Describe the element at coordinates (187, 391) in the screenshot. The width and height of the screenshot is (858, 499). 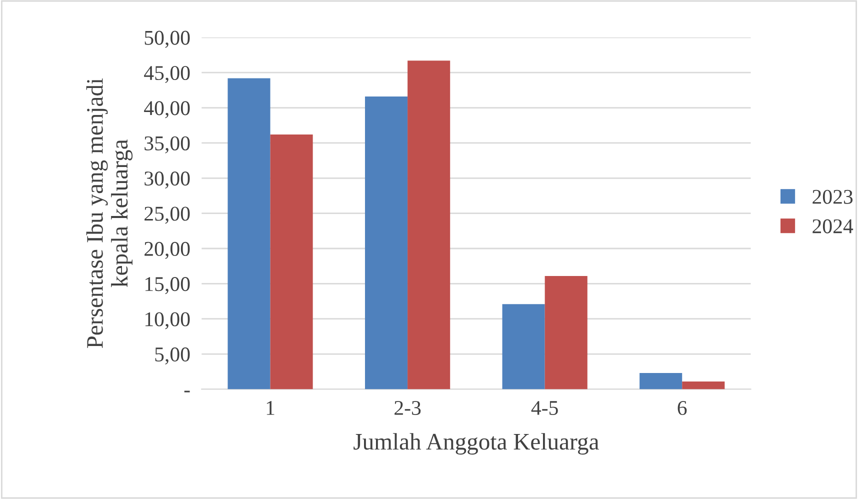
I see `y-tick-label: -` at that location.